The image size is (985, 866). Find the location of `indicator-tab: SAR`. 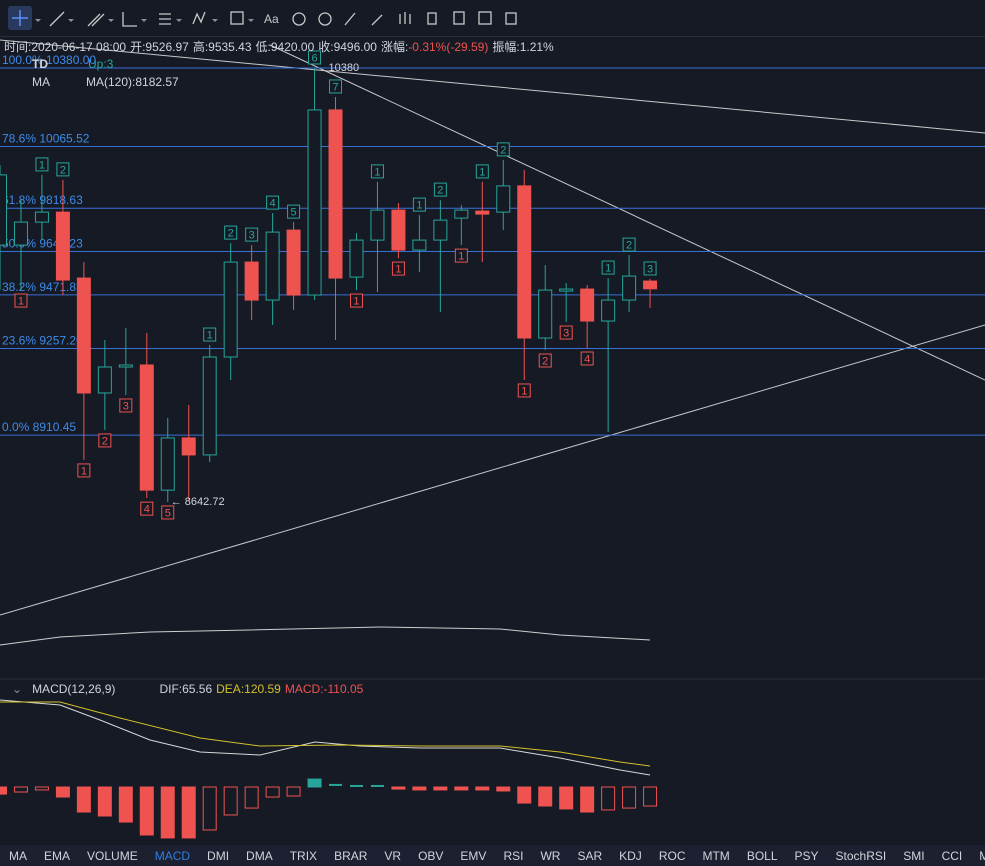

indicator-tab: SAR is located at coordinates (590, 855).